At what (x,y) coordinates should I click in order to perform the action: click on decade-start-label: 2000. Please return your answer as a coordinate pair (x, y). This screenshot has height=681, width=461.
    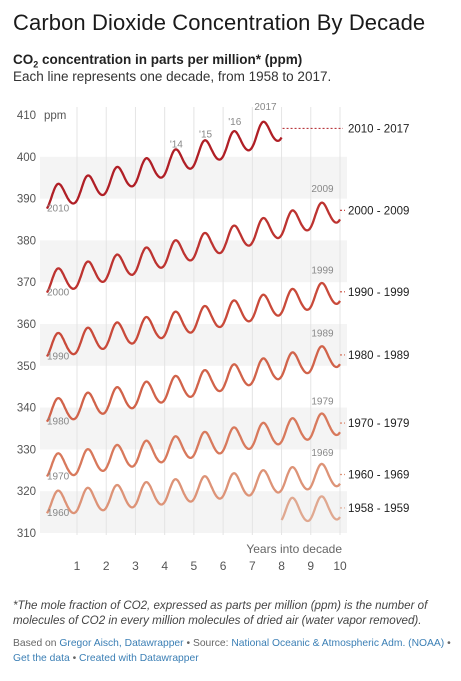
    Looking at the image, I should click on (58, 292).